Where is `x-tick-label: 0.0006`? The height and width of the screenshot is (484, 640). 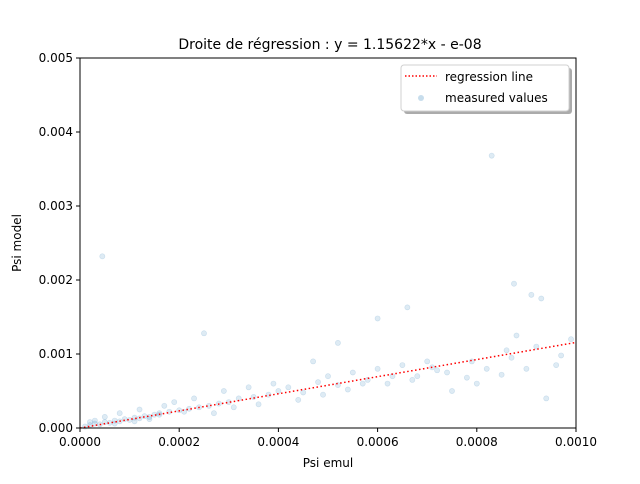 x-tick-label: 0.0006 is located at coordinates (378, 442).